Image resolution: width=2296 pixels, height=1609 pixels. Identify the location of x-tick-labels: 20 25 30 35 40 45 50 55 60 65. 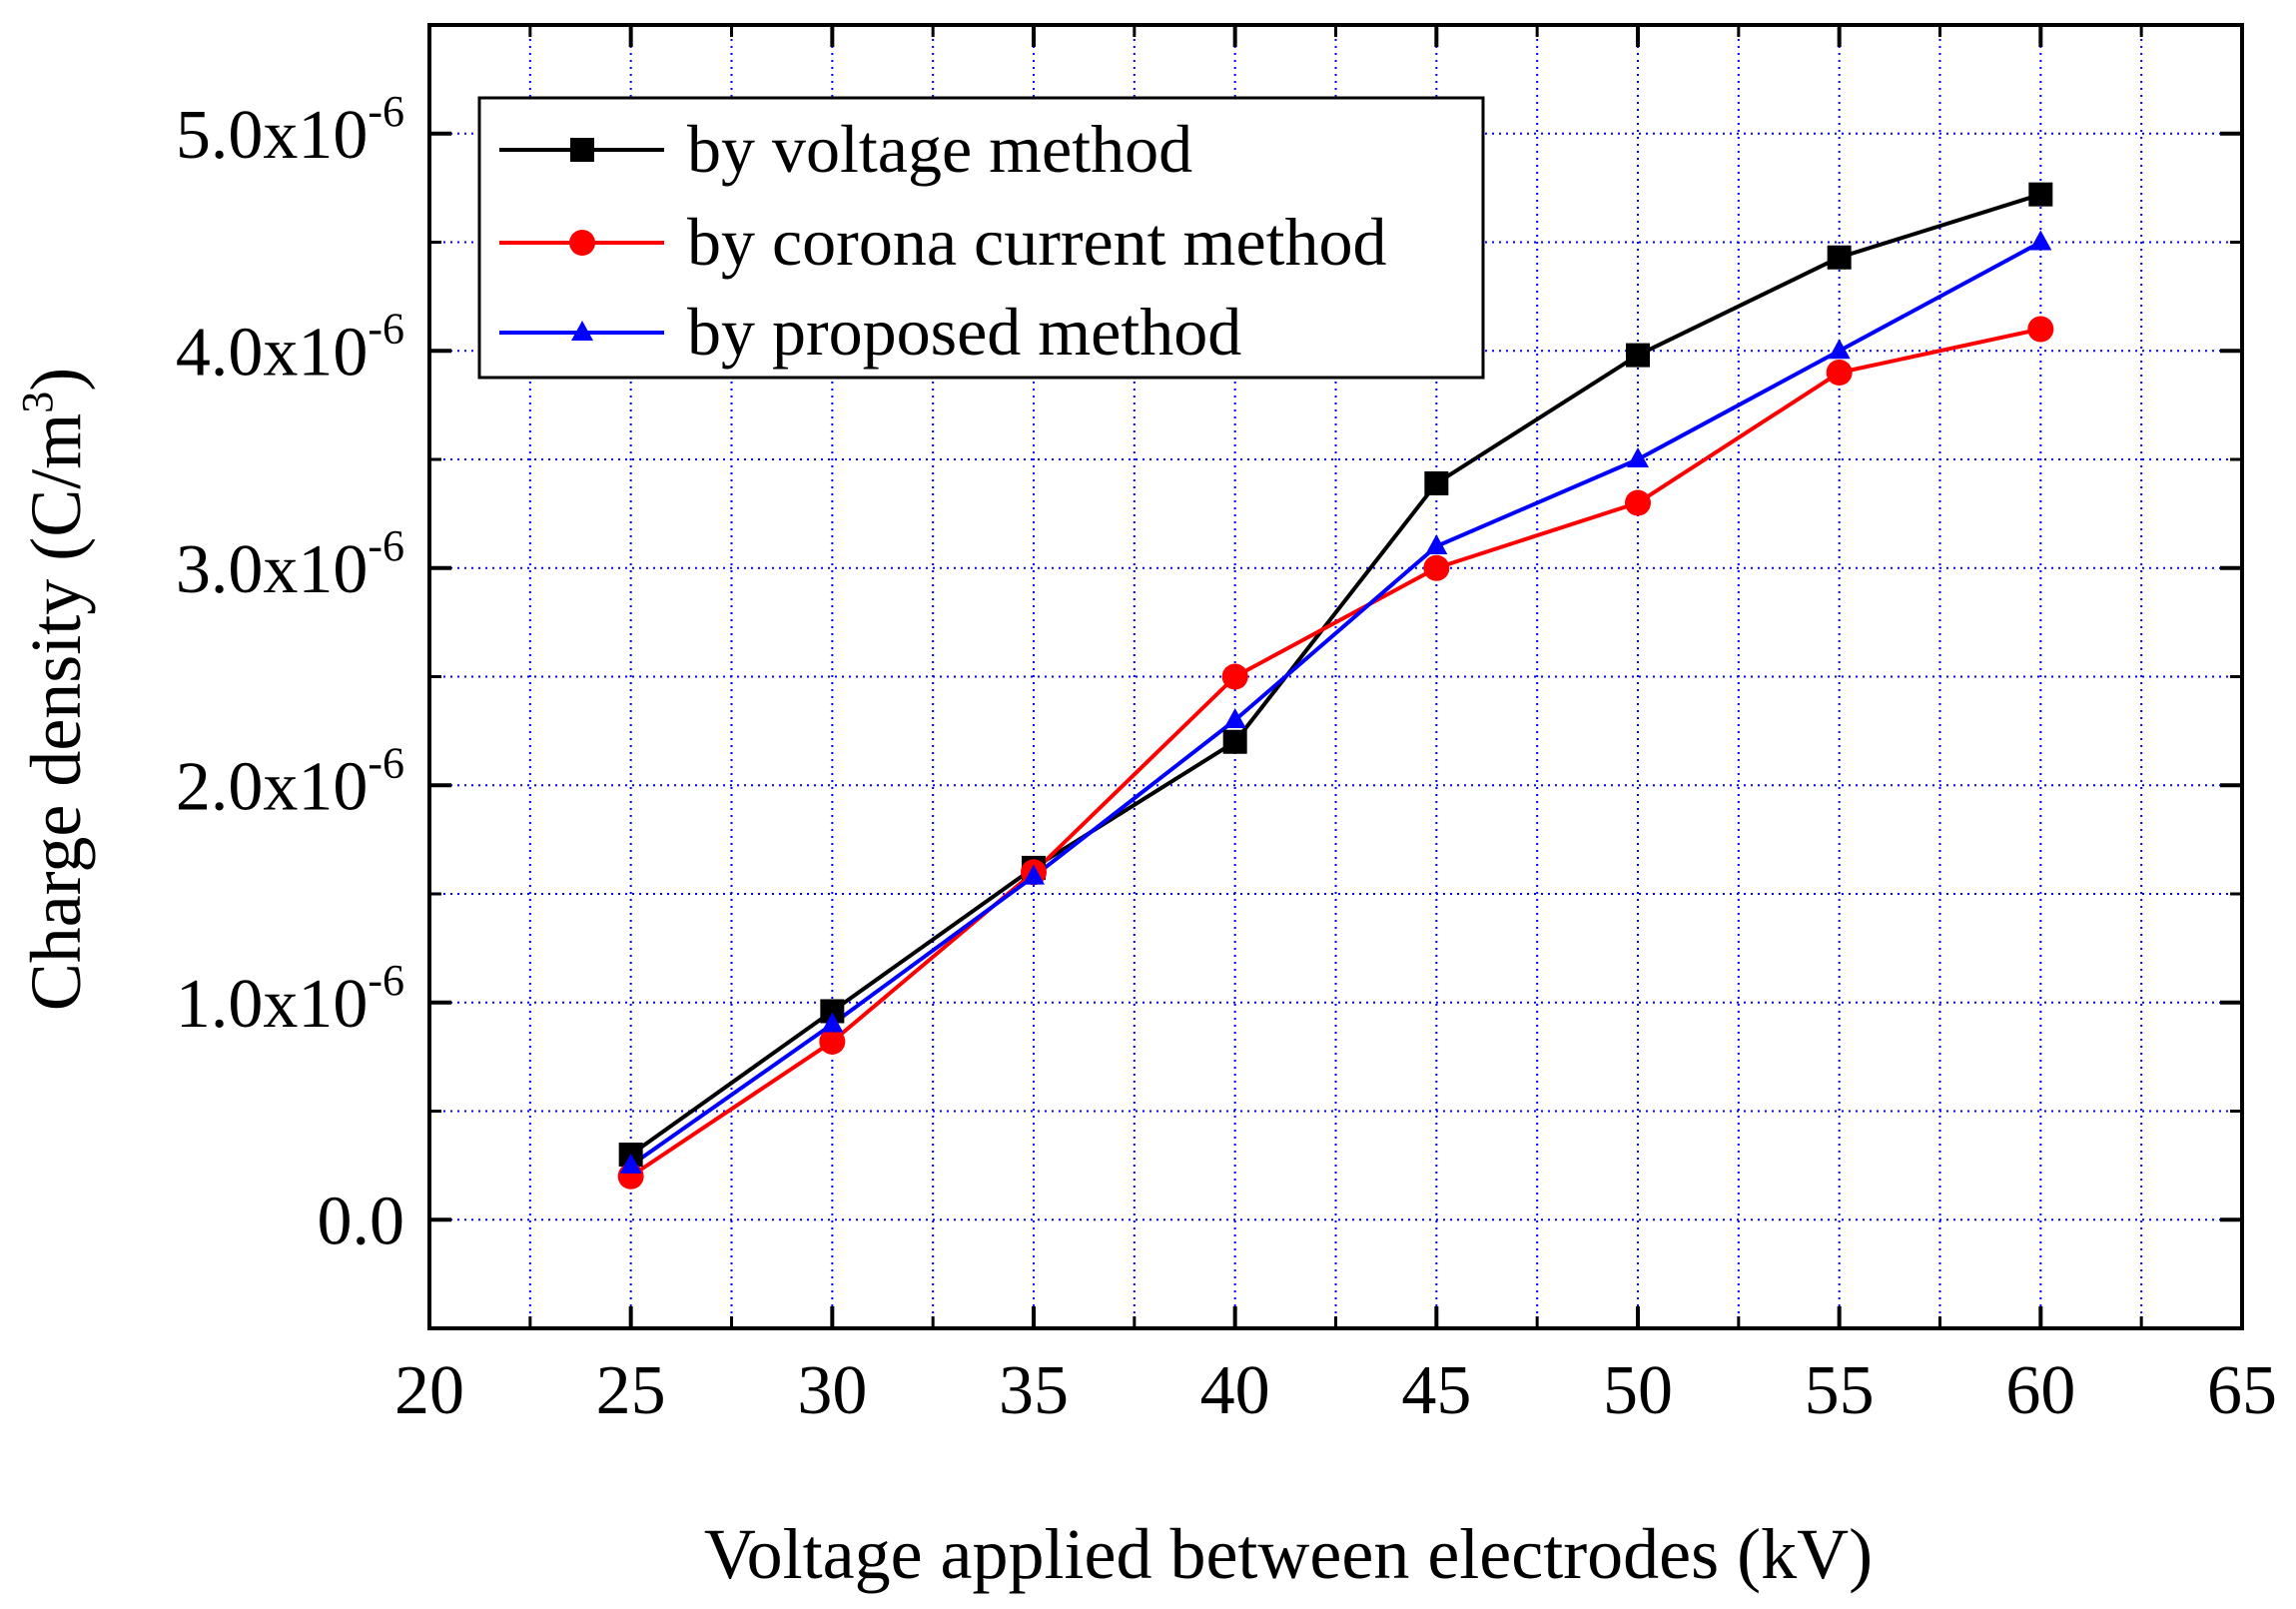
(1335, 1390).